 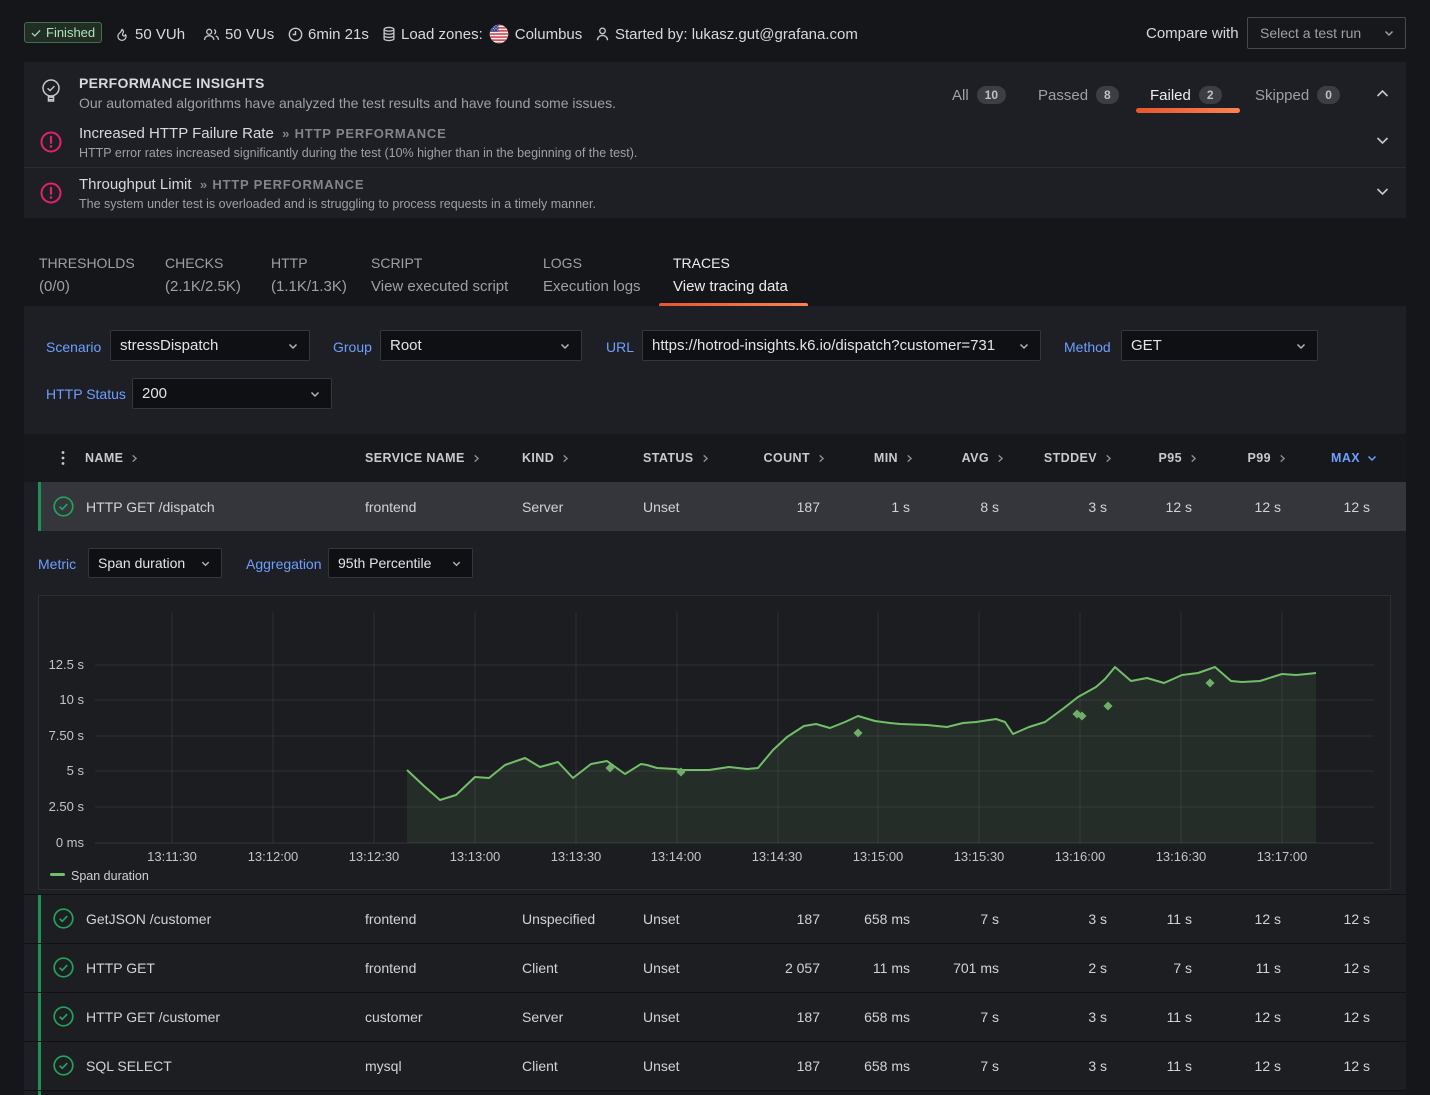 I want to click on svg-text: 13:16:30, so click(x=1181, y=856).